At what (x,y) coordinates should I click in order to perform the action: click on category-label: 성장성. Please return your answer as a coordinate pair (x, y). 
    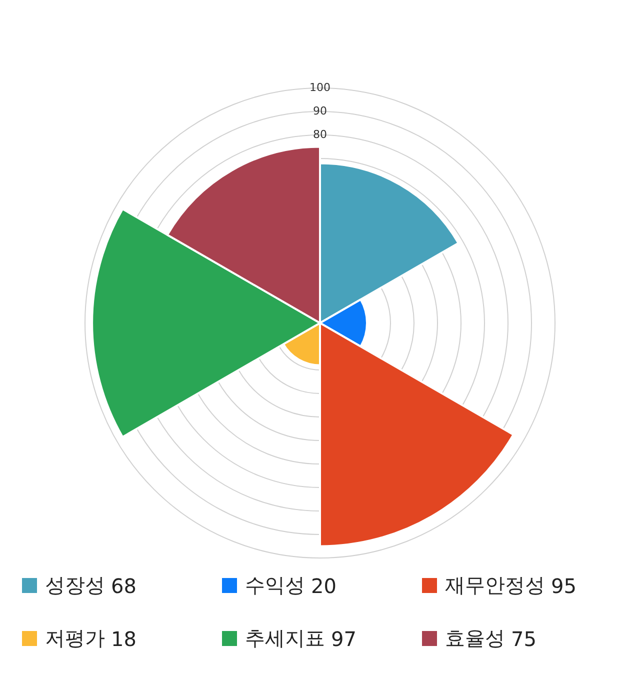
    Looking at the image, I should click on (75, 585).